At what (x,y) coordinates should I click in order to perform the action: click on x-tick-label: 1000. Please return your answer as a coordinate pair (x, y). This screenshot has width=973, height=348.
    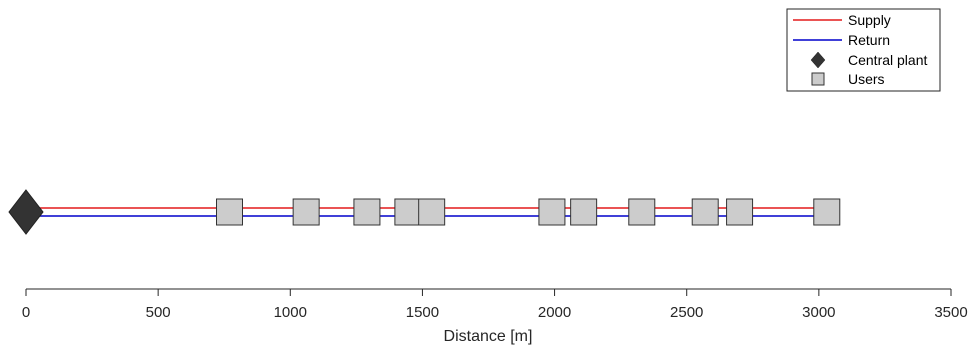
    Looking at the image, I should click on (290, 312).